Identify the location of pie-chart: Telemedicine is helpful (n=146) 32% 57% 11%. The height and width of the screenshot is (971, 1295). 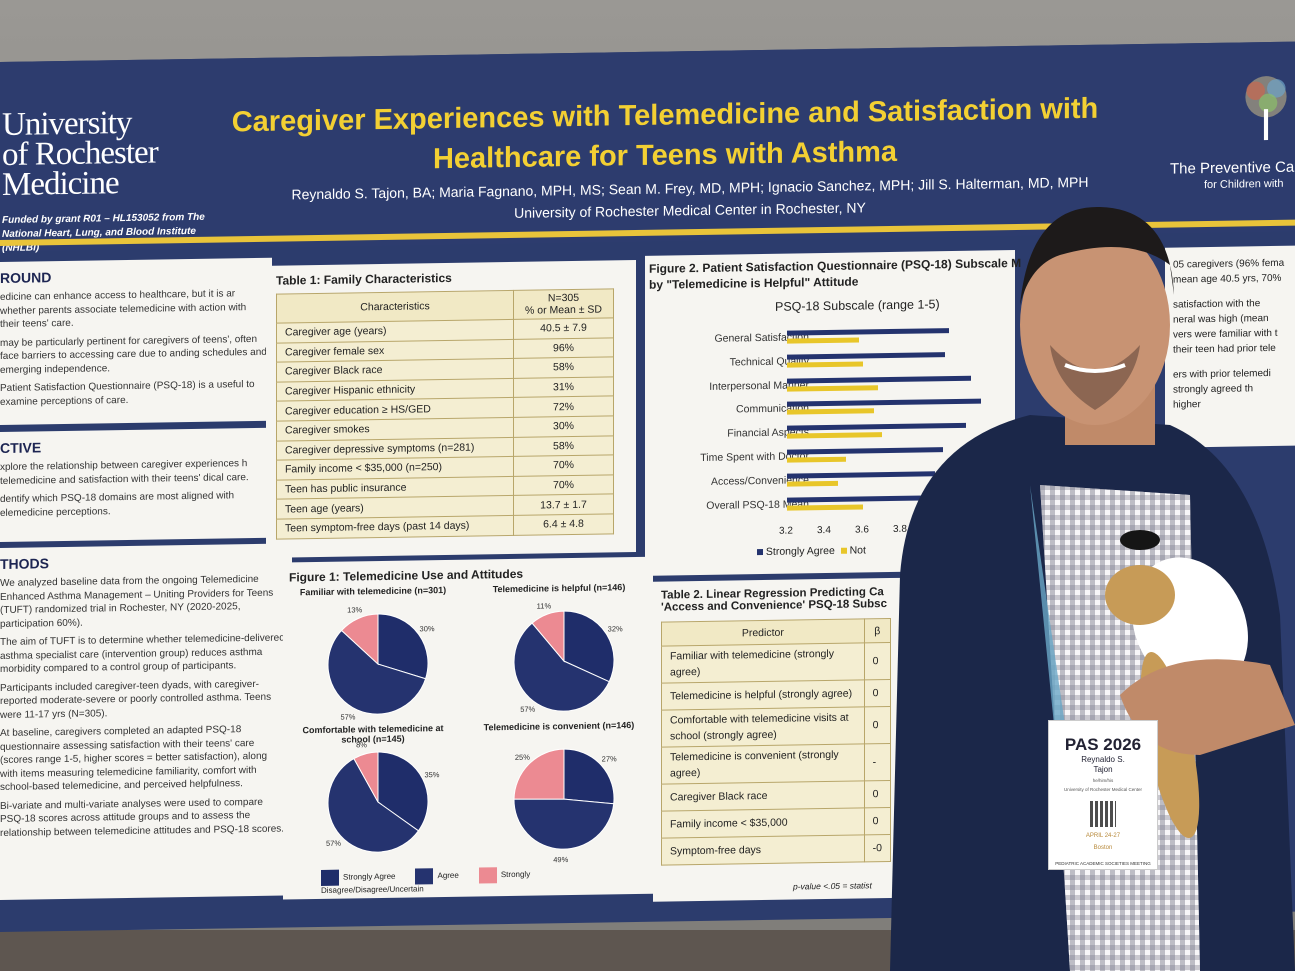
(564, 653).